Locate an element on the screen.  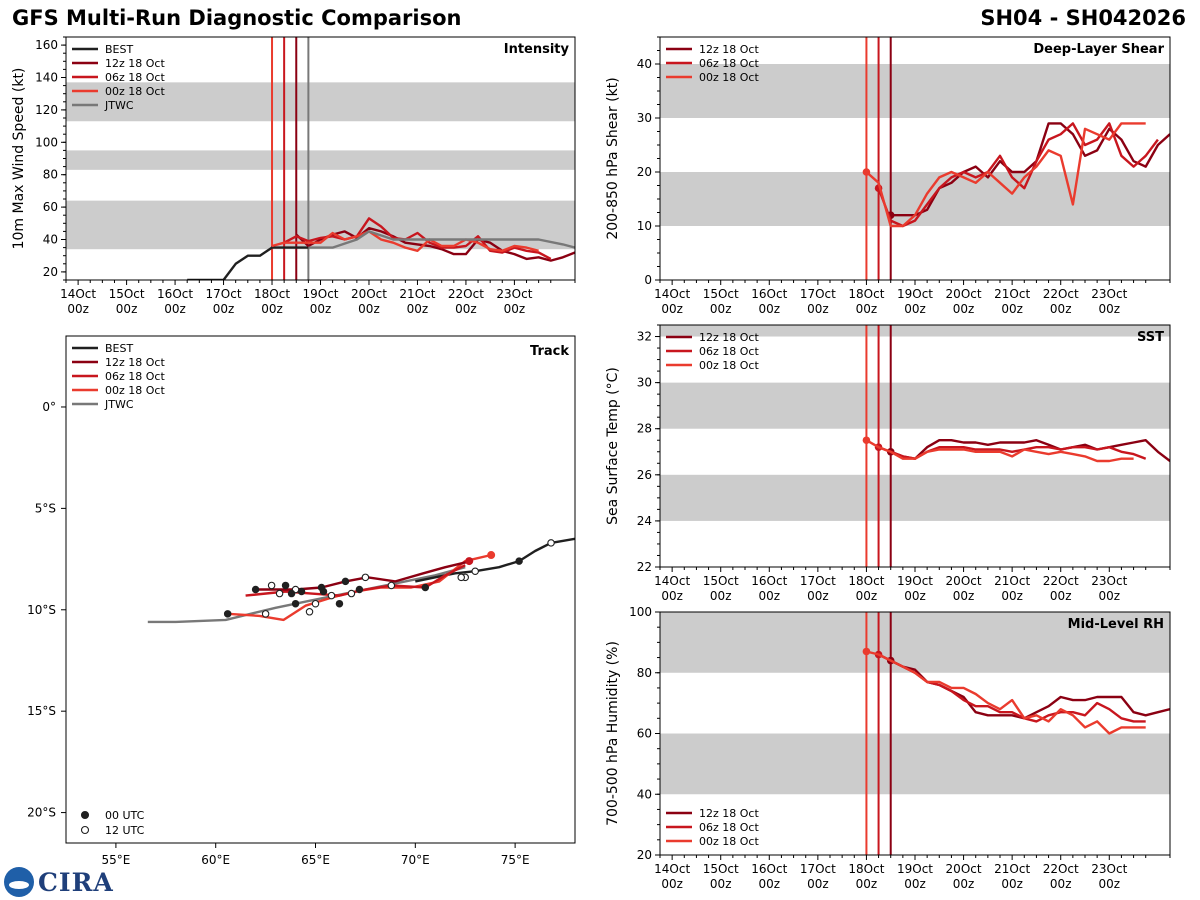
series-line-jtwc is located at coordinates (441, 239).